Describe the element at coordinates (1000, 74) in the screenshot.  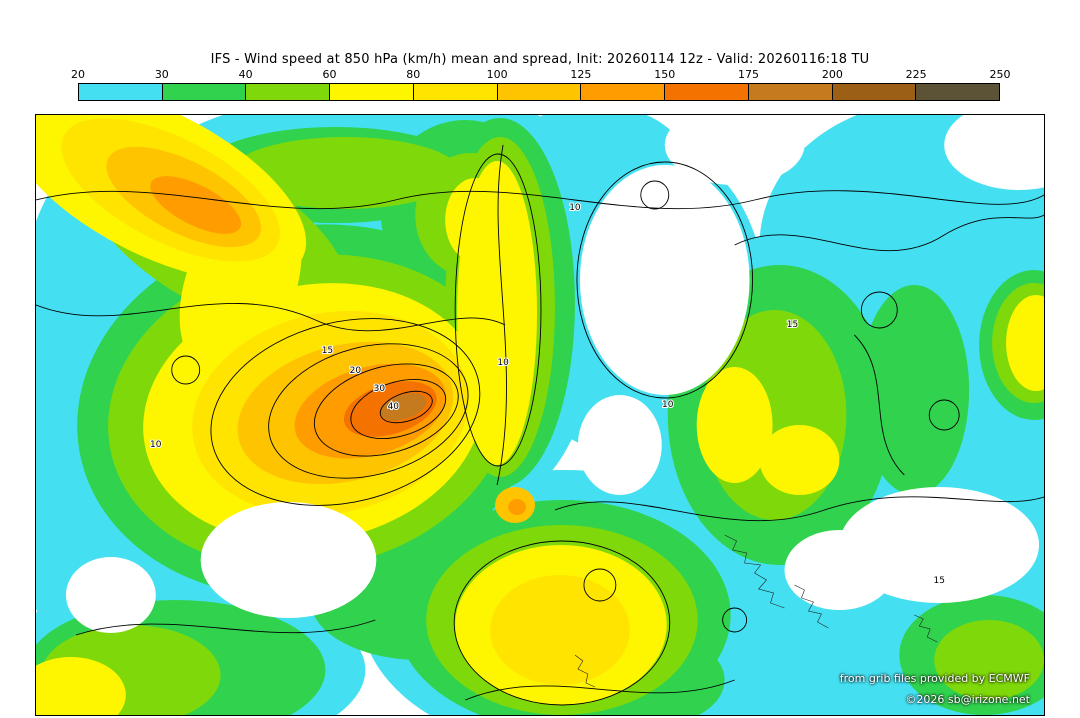
I see `colorbar-tick-label: 250` at that location.